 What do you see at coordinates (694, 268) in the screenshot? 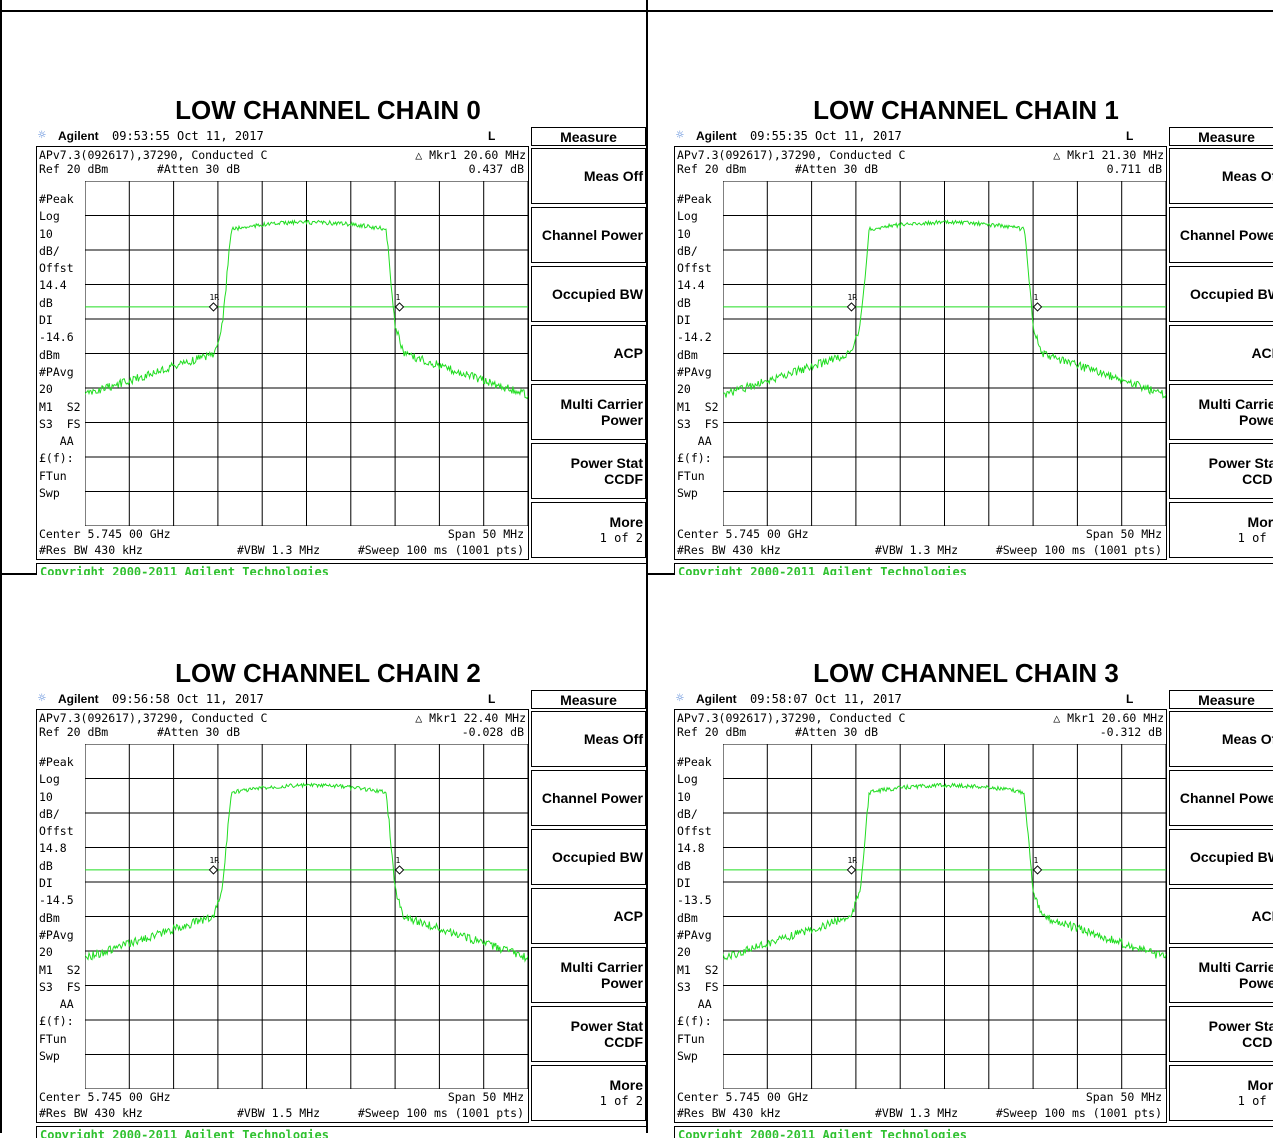
I see `side-label: Offst` at bounding box center [694, 268].